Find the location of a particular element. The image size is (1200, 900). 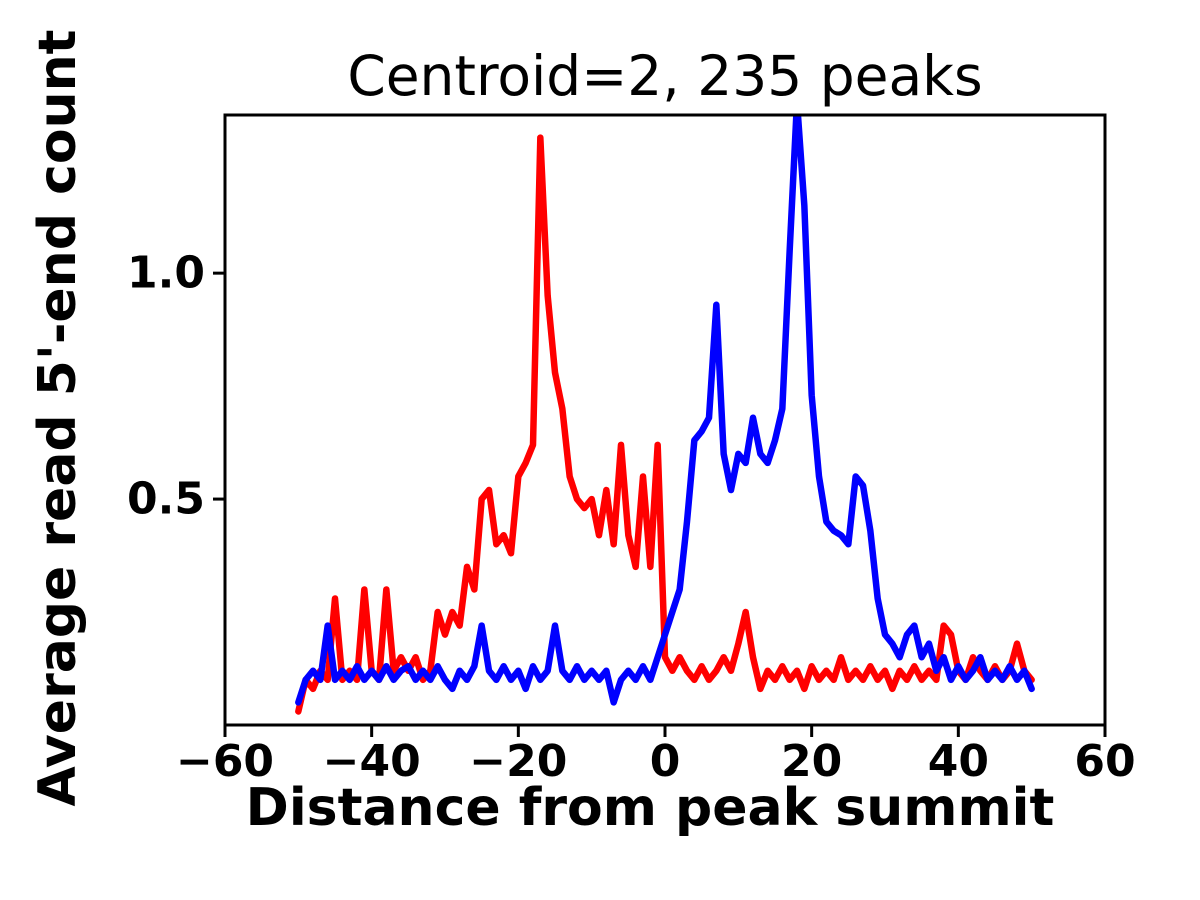

x-tick-label: −60 is located at coordinates (225, 761).